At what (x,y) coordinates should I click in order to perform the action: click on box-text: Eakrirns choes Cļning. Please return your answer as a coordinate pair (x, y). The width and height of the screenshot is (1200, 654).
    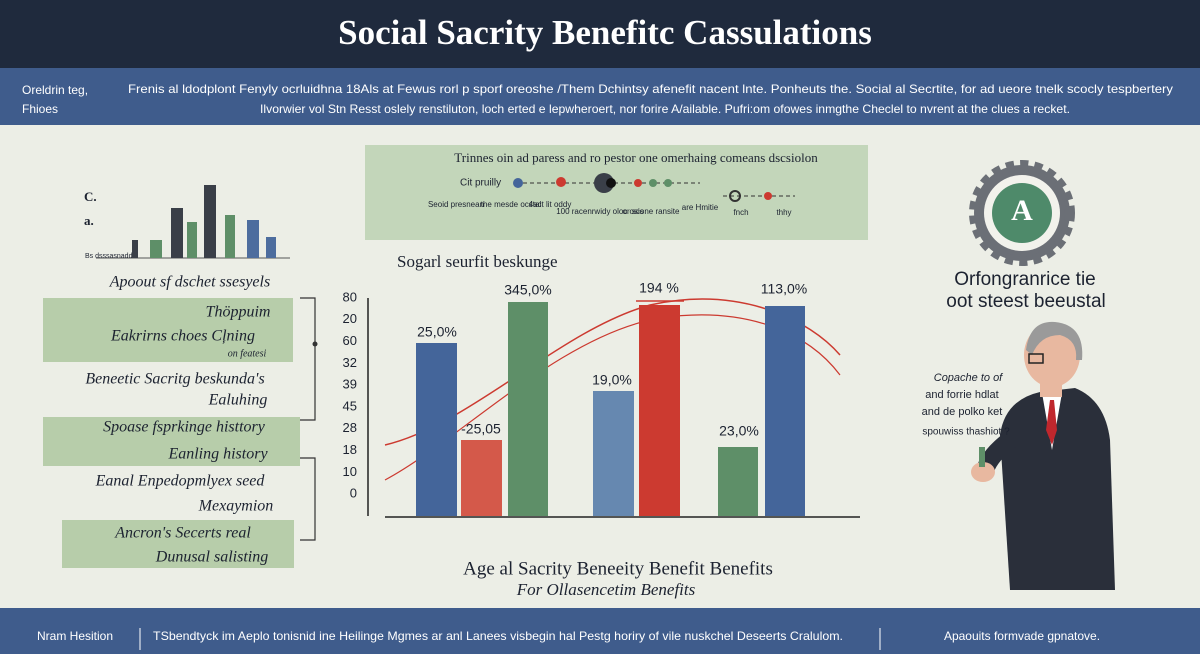
    Looking at the image, I should click on (182, 336).